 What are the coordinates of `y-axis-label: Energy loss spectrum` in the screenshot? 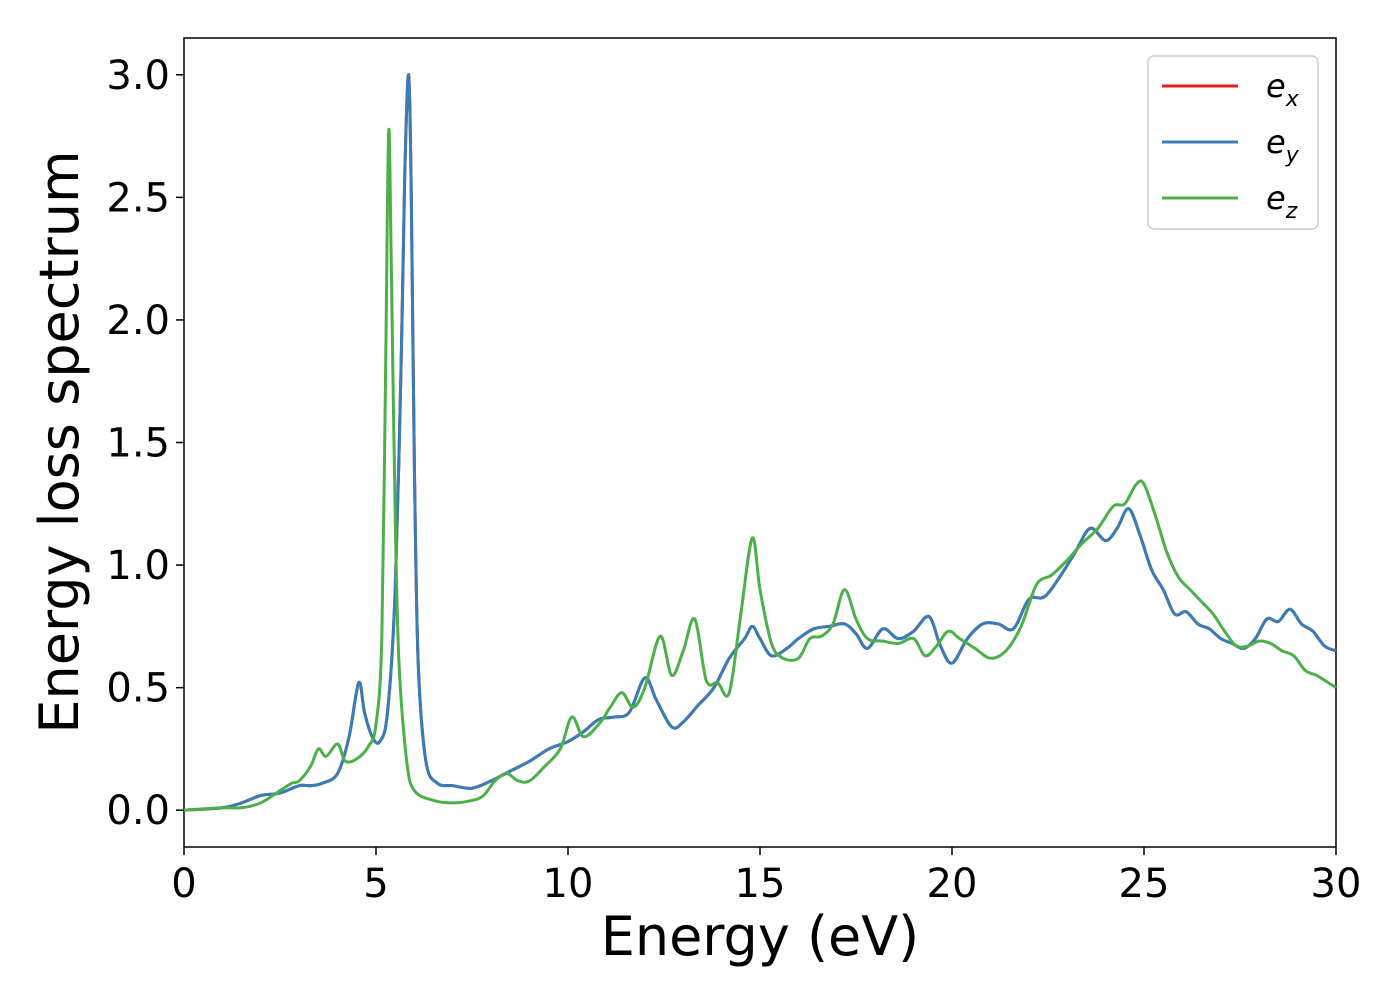 It's located at (59, 441).